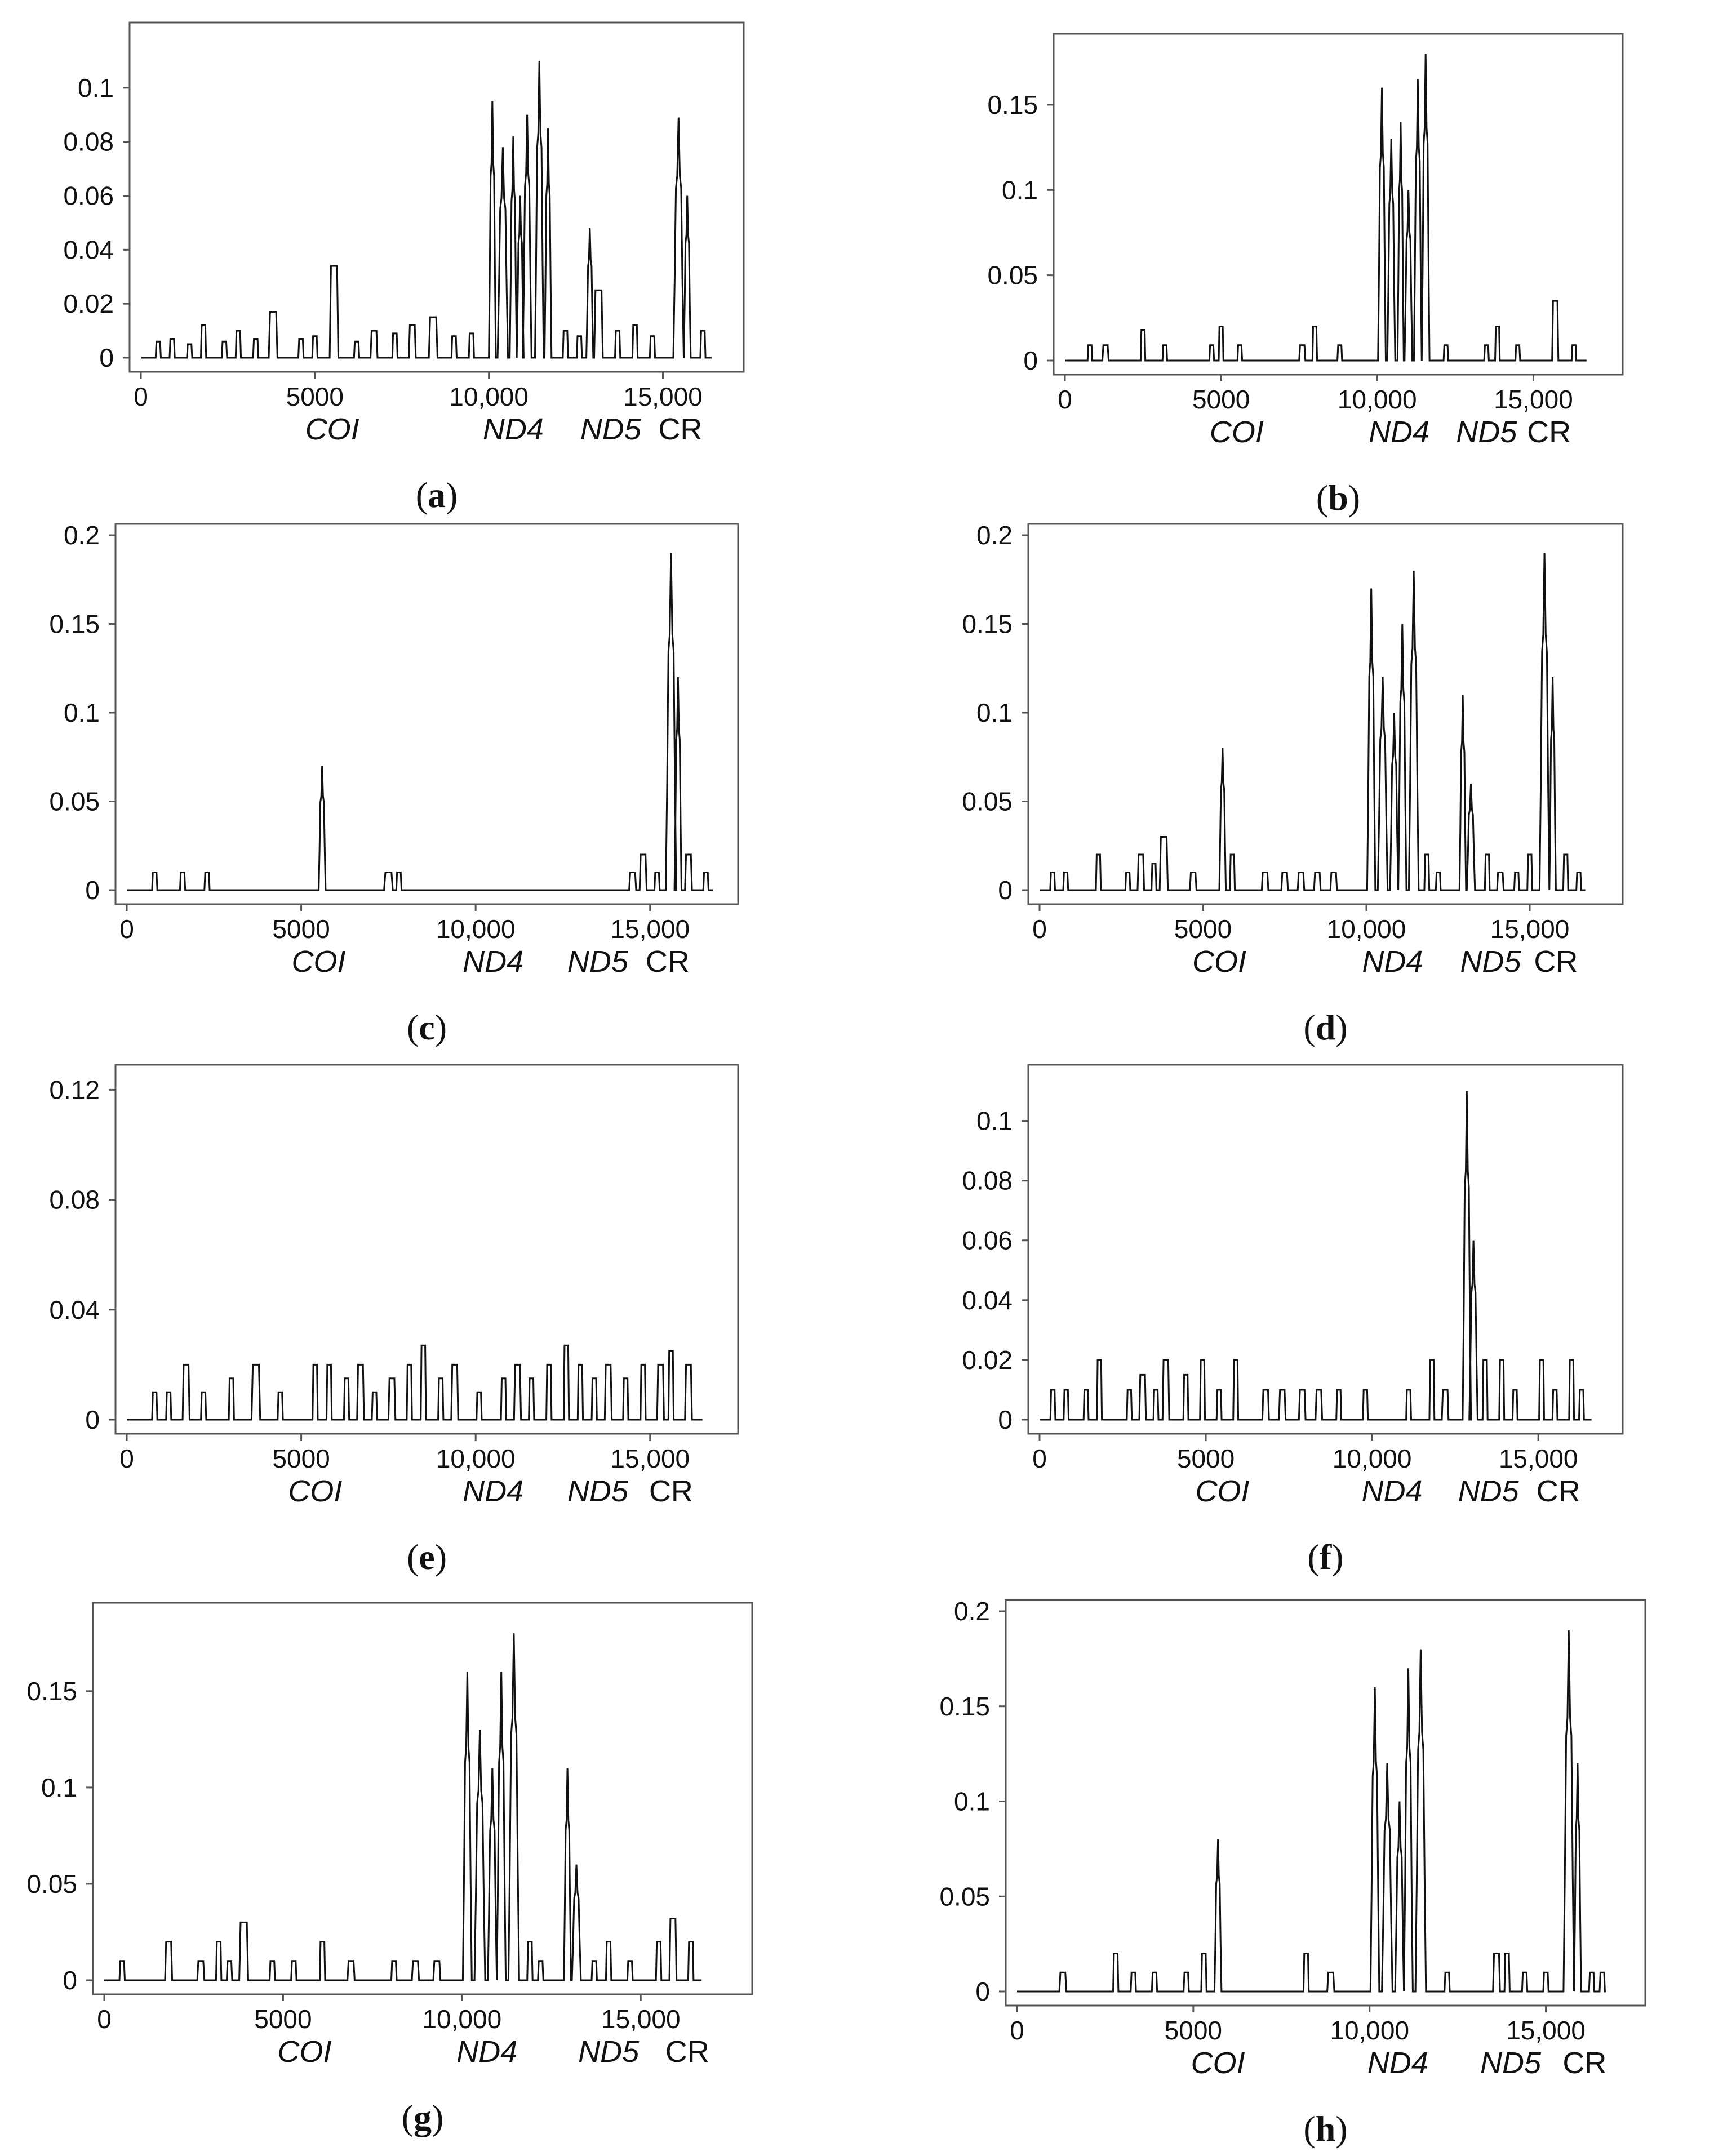  What do you see at coordinates (987, 1240) in the screenshot?
I see `y-tick-label: 0.06` at bounding box center [987, 1240].